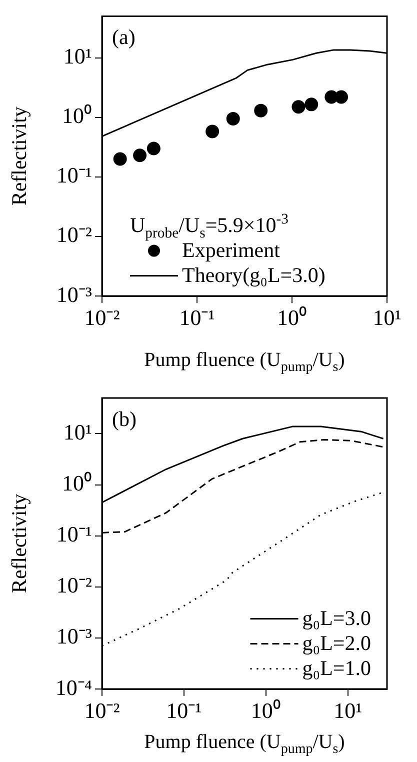 The height and width of the screenshot is (762, 417). Describe the element at coordinates (124, 419) in the screenshot. I see `annotation: (b)` at that location.